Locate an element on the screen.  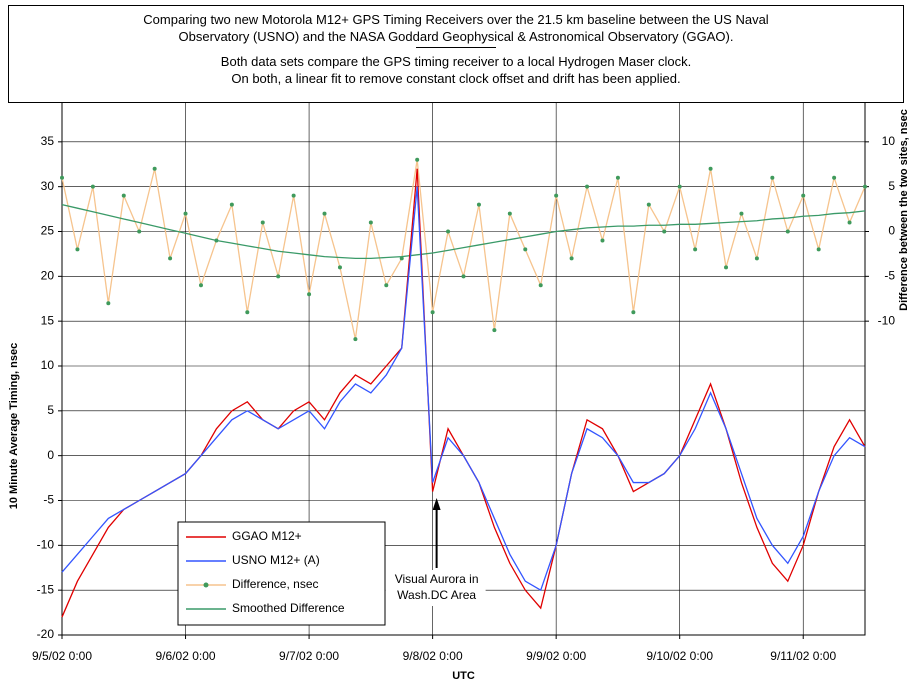
y2-tick-label: 5 is located at coordinates (891, 186).